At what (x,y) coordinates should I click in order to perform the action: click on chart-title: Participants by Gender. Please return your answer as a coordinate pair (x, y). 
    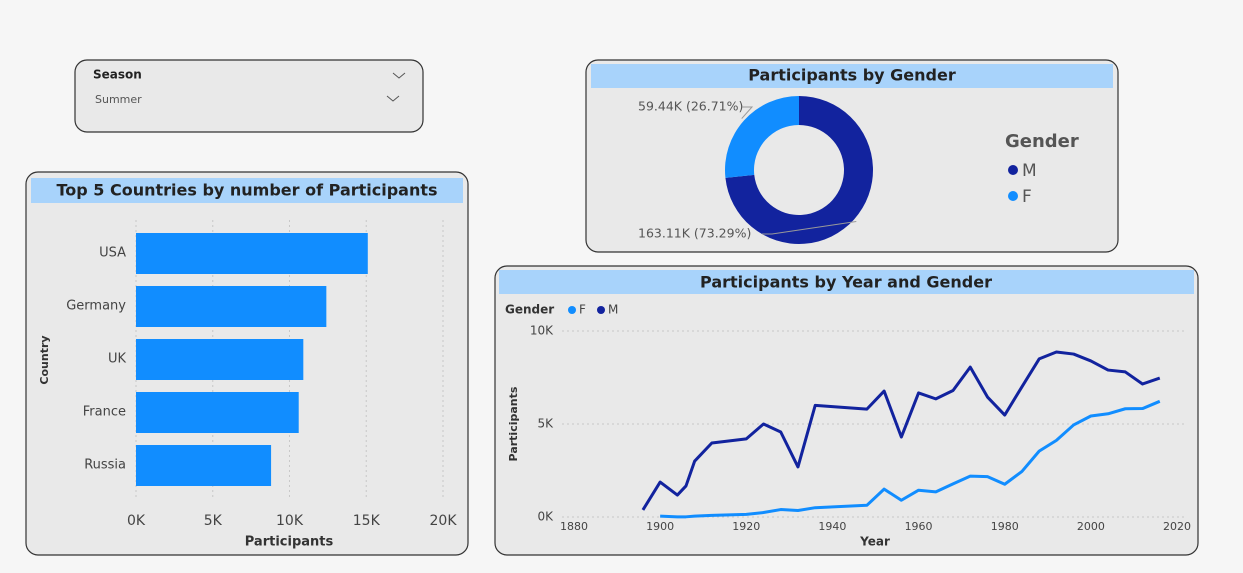
    Looking at the image, I should click on (852, 75).